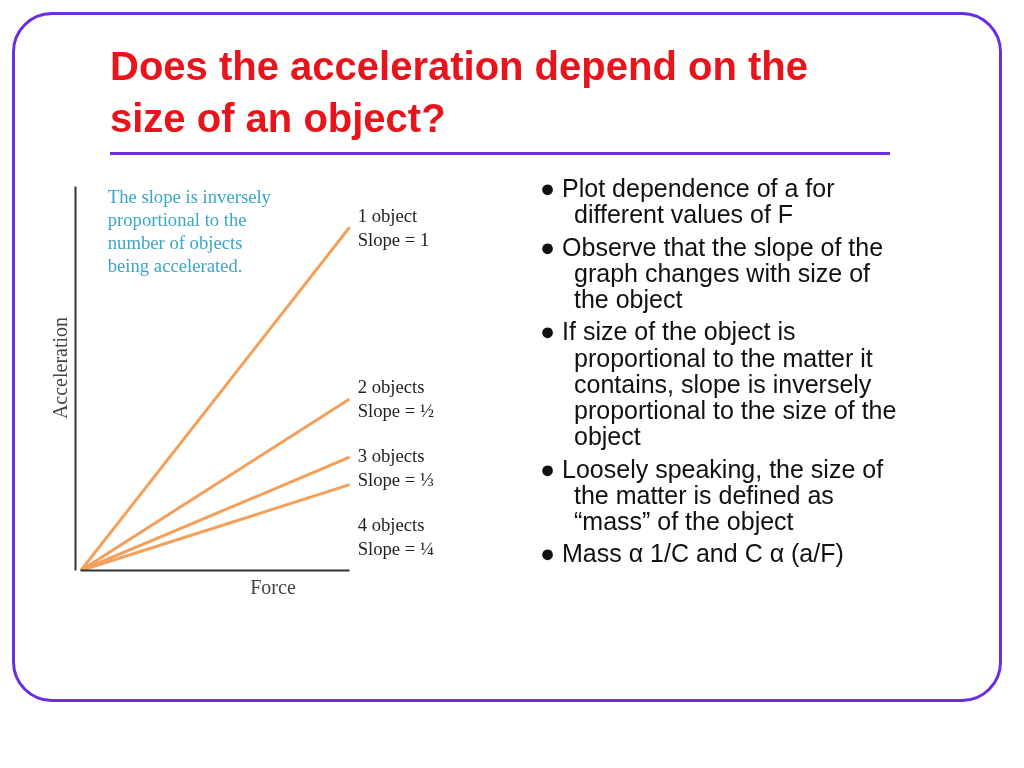 The height and width of the screenshot is (768, 1024). Describe the element at coordinates (688, 201) in the screenshot. I see `text: ● Plot dependence of a for different values of F` at that location.